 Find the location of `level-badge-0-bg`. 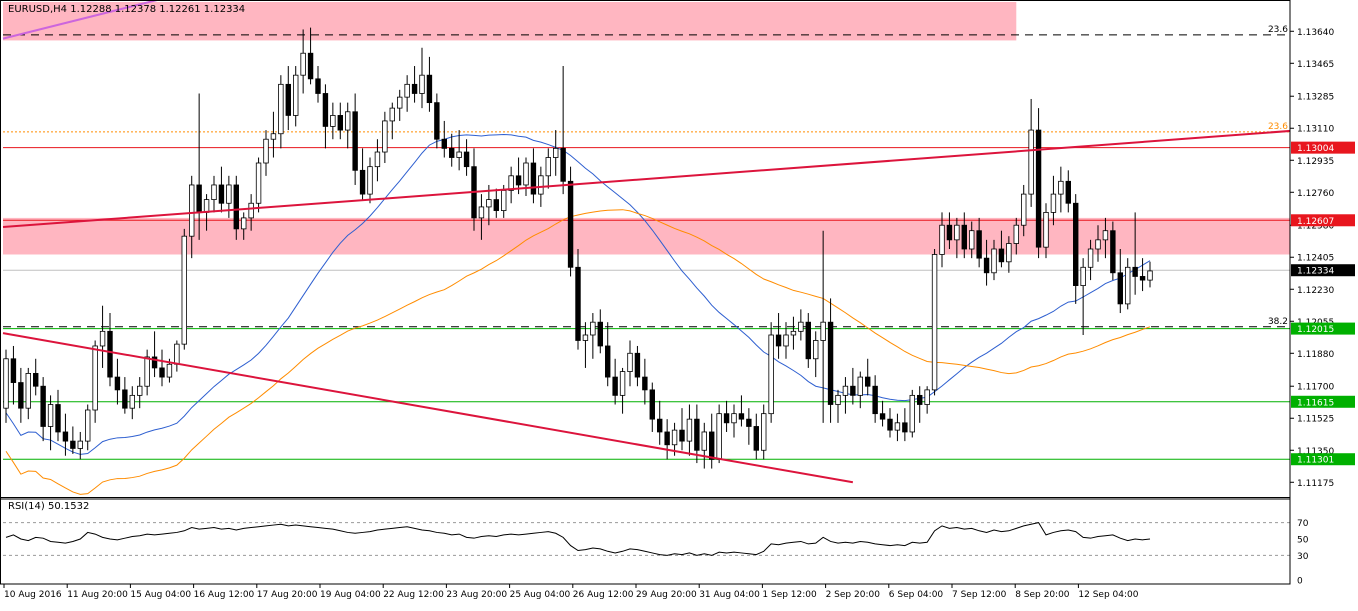

level-badge-0-bg is located at coordinates (1323, 147).